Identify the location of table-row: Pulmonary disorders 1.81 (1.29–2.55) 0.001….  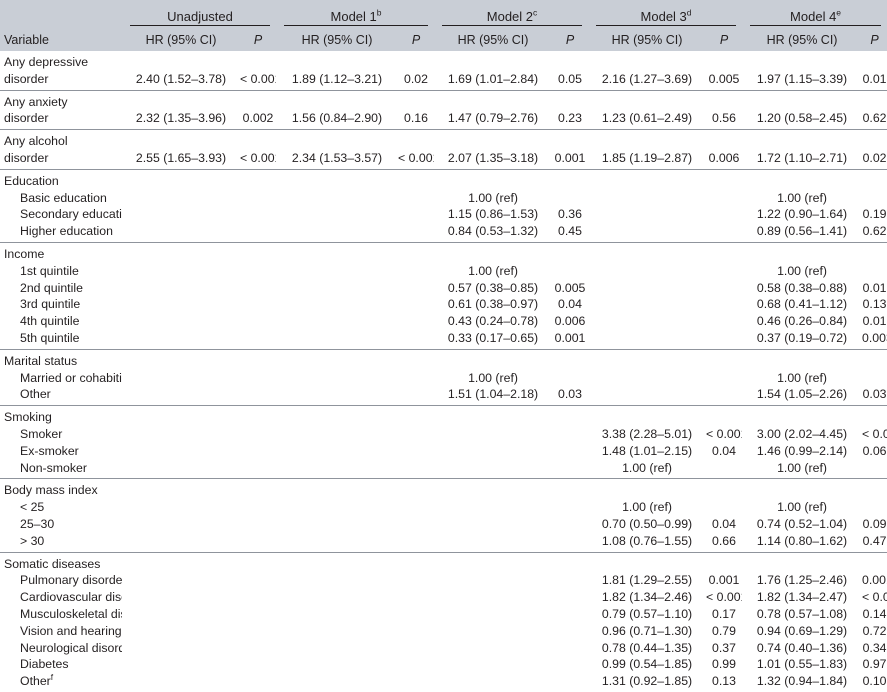
(443, 580).